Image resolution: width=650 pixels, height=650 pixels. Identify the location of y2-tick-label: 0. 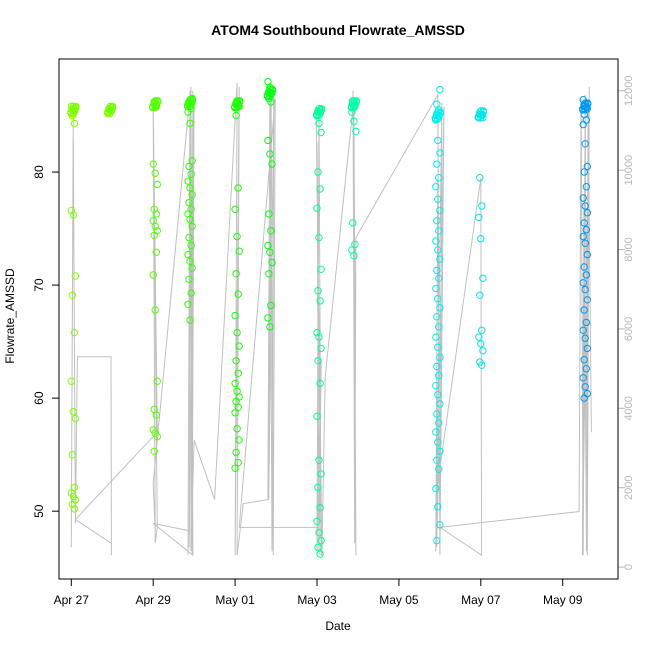
(629, 567).